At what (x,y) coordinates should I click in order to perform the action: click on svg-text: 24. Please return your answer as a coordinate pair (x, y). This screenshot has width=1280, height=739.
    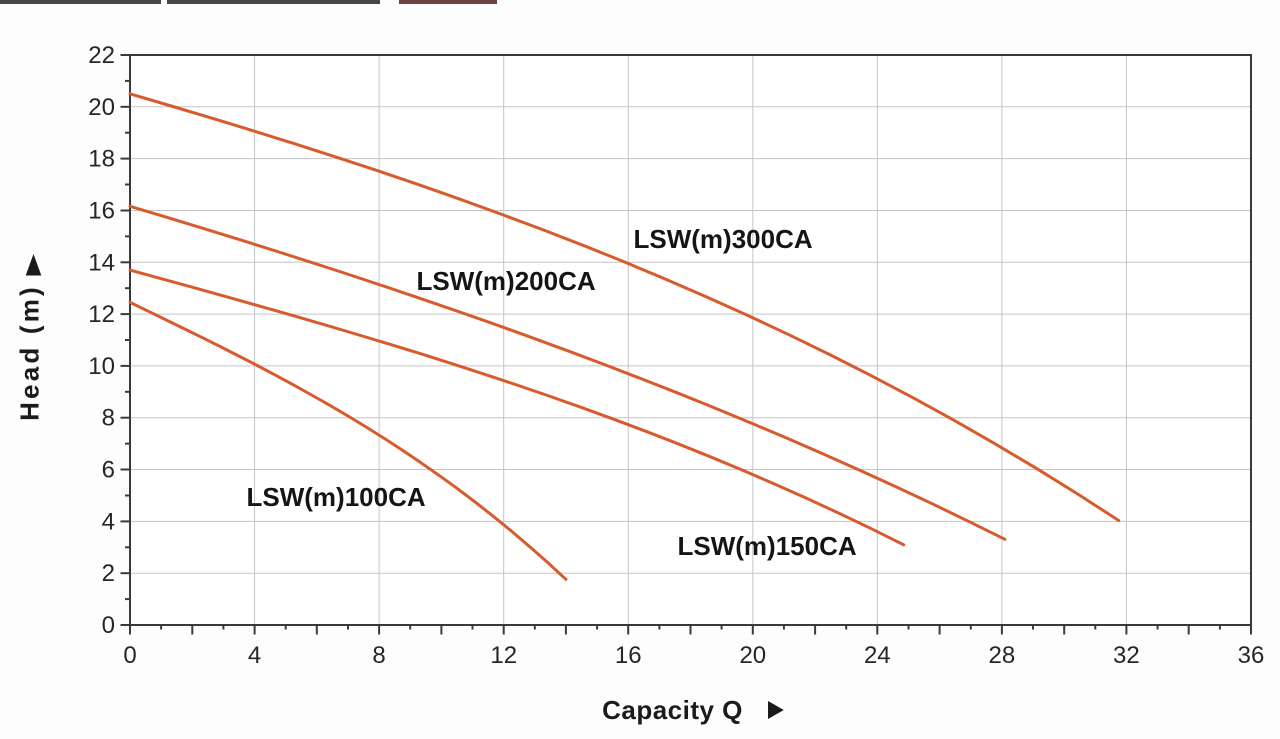
    Looking at the image, I should click on (877, 655).